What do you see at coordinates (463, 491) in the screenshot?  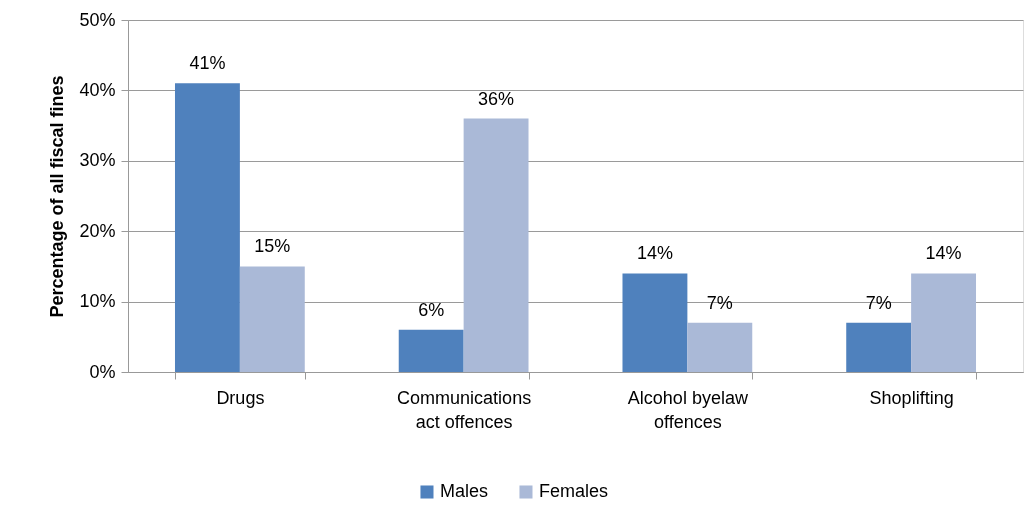 I see `legend-label: Males` at bounding box center [463, 491].